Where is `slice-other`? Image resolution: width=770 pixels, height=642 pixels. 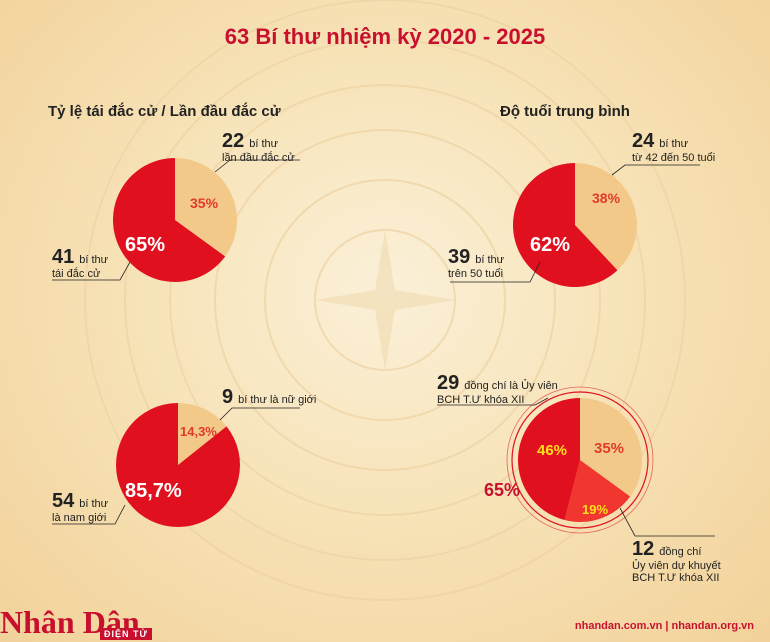 slice-other is located at coordinates (611, 447).